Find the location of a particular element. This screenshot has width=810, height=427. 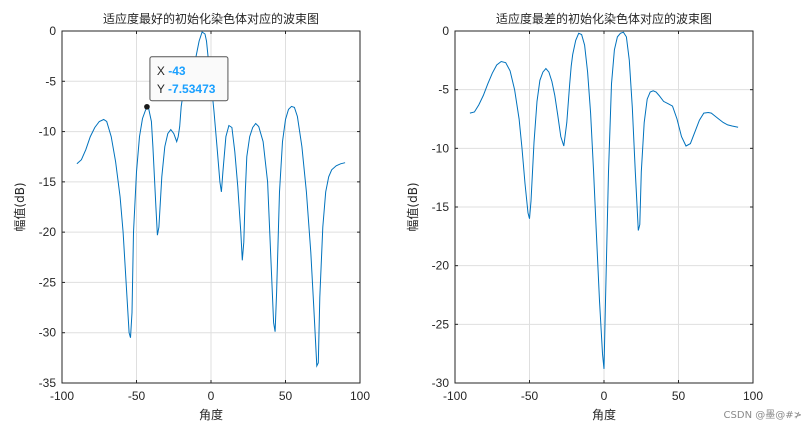

datatip-marker is located at coordinates (147, 106).